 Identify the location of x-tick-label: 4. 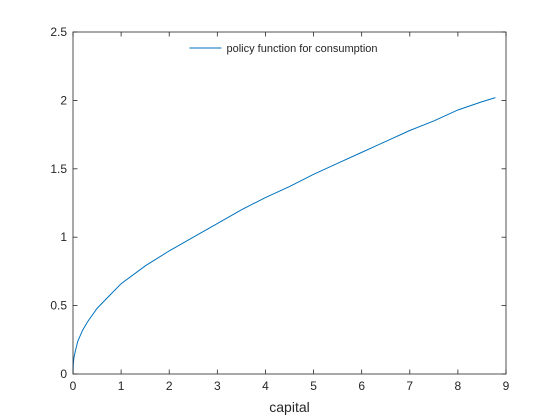
(265, 386).